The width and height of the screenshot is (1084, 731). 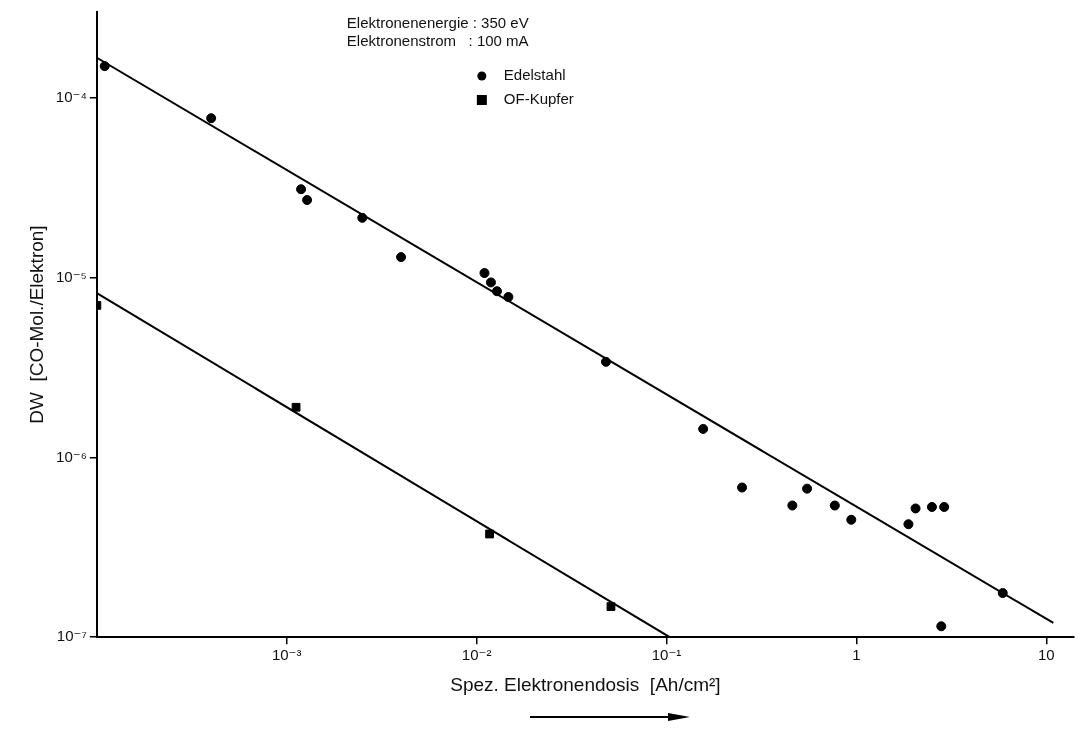 What do you see at coordinates (71, 636) in the screenshot?
I see `y-tick-label: 10⁻⁷` at bounding box center [71, 636].